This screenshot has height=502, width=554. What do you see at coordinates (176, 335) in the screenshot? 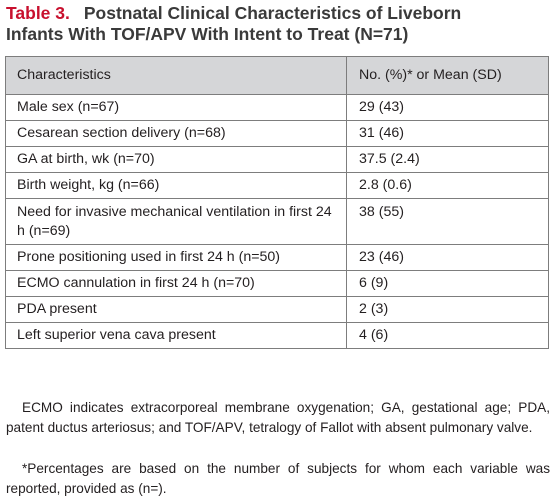
I see `row-label: Left superior vena cava present` at bounding box center [176, 335].